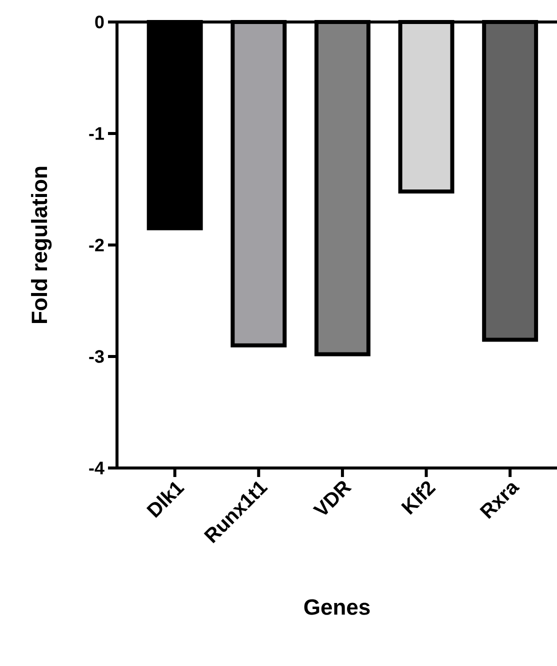  What do you see at coordinates (99, 22) in the screenshot?
I see `y-tick-label: 0` at bounding box center [99, 22].